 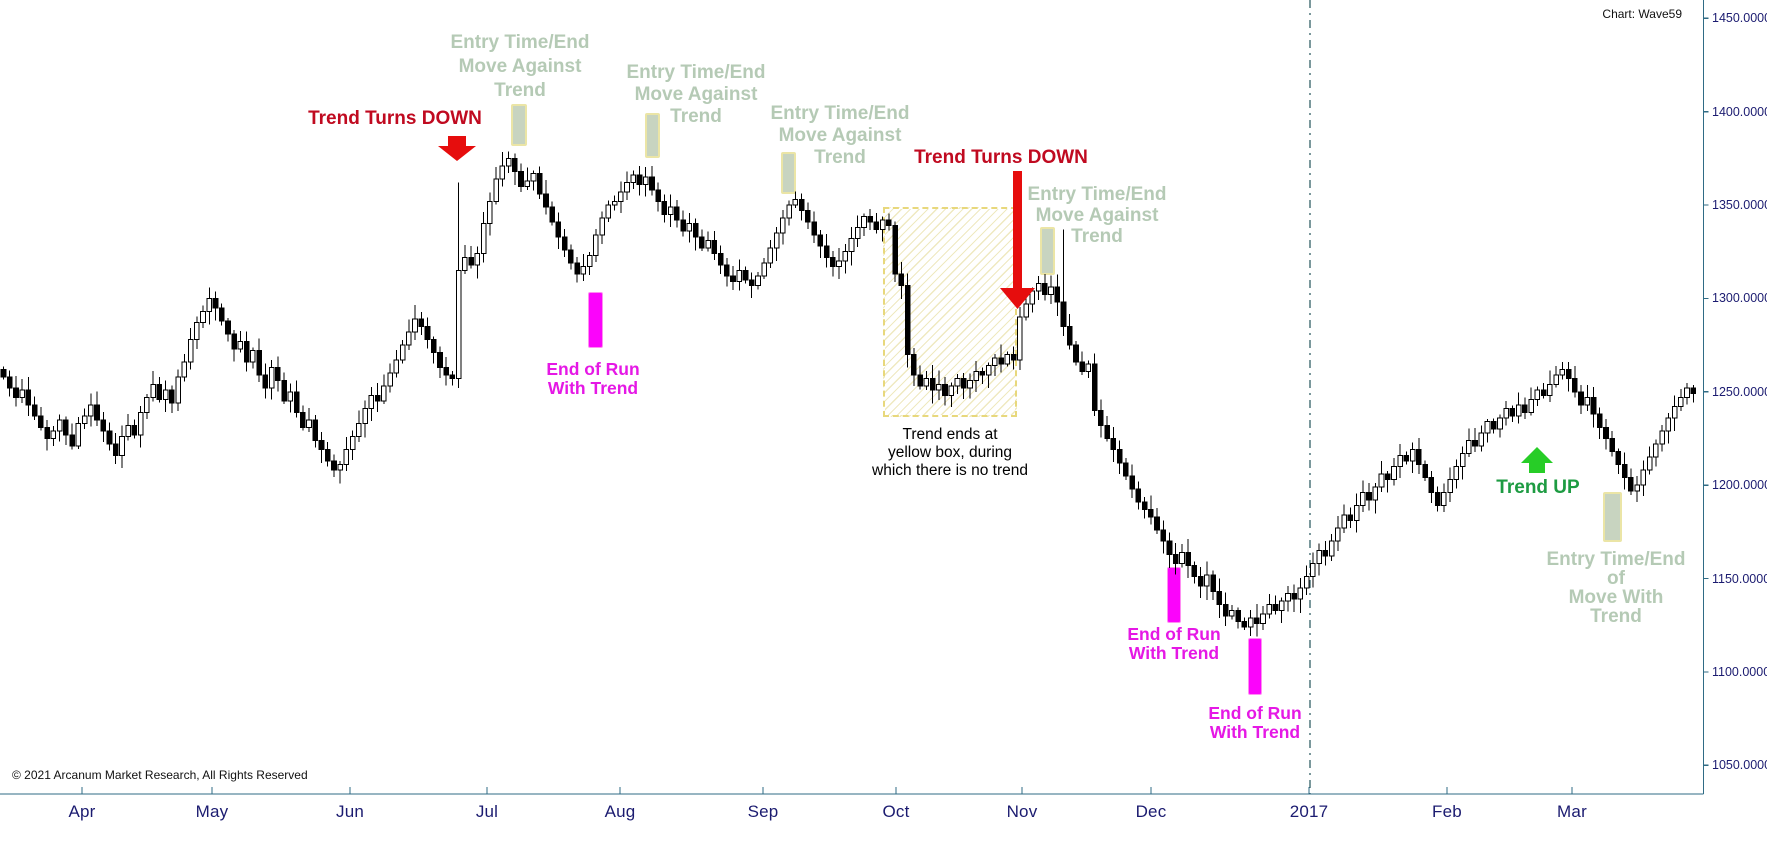 What do you see at coordinates (1537, 460) in the screenshot?
I see `trend-up-arrow` at bounding box center [1537, 460].